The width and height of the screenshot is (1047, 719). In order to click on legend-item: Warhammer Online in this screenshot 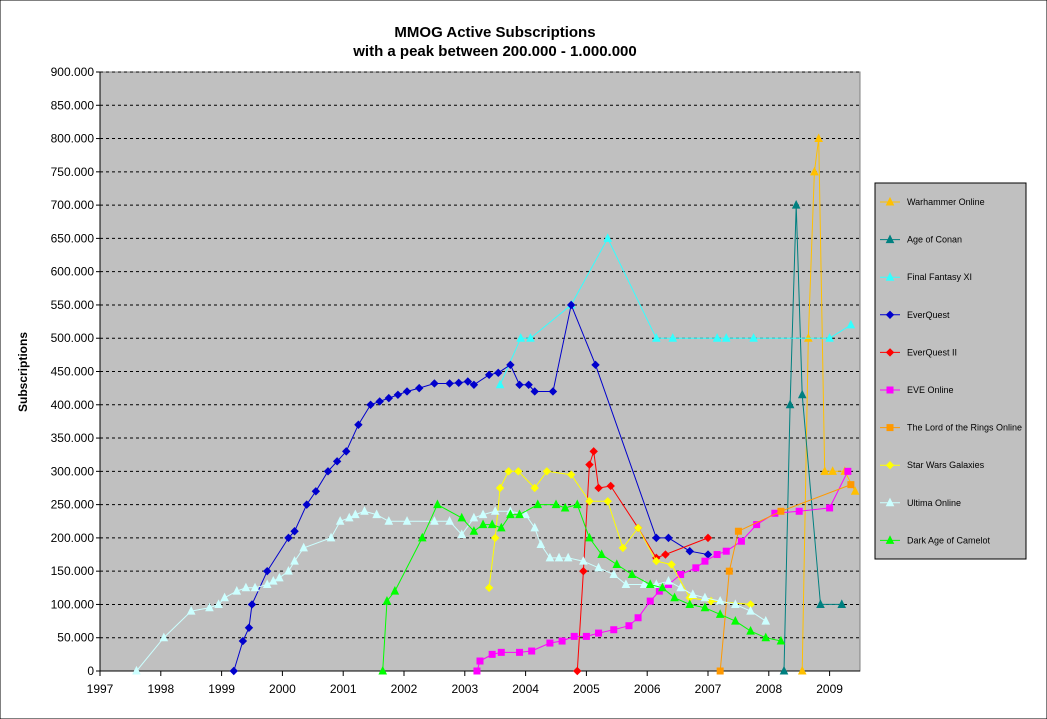, I will do `click(932, 201)`.